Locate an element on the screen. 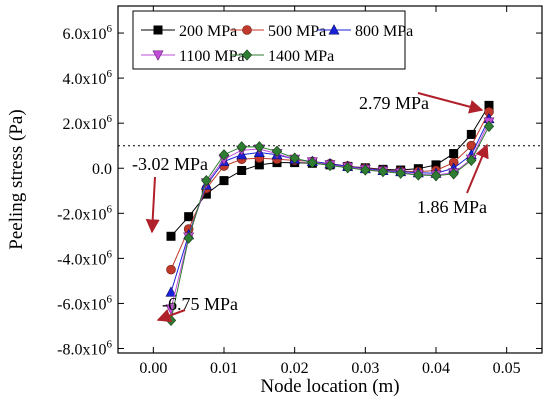 This screenshot has height=402, width=550. legend-item: 200 MPa is located at coordinates (189, 31).